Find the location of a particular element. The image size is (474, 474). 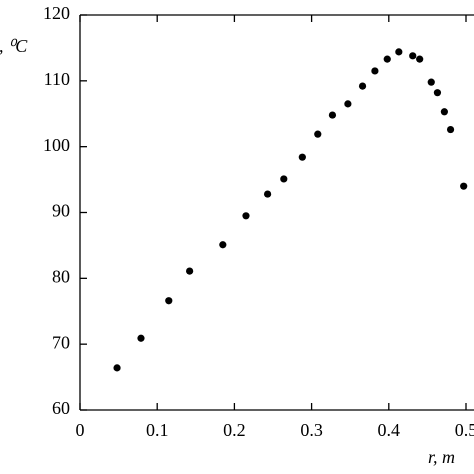

y-tick-label: 120 is located at coordinates (56, 13).